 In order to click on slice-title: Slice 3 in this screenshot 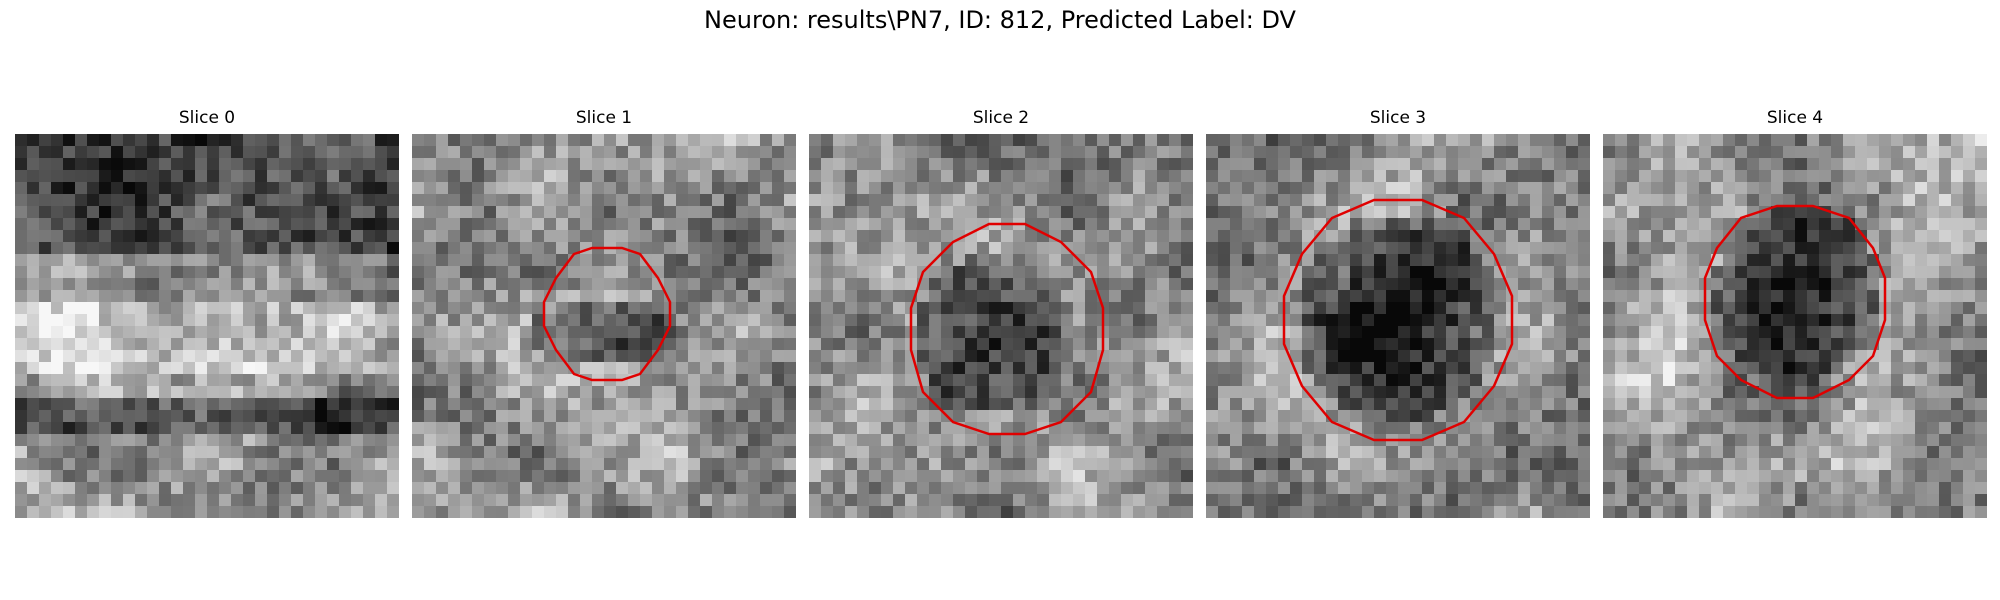, I will do `click(1398, 118)`.